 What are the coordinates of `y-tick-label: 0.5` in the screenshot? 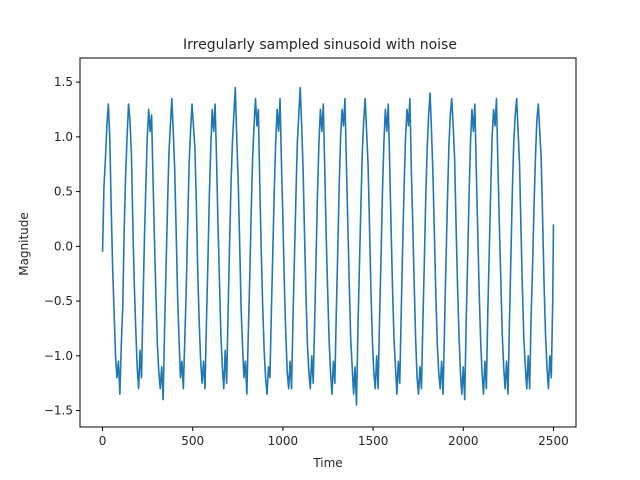 It's located at (63, 192).